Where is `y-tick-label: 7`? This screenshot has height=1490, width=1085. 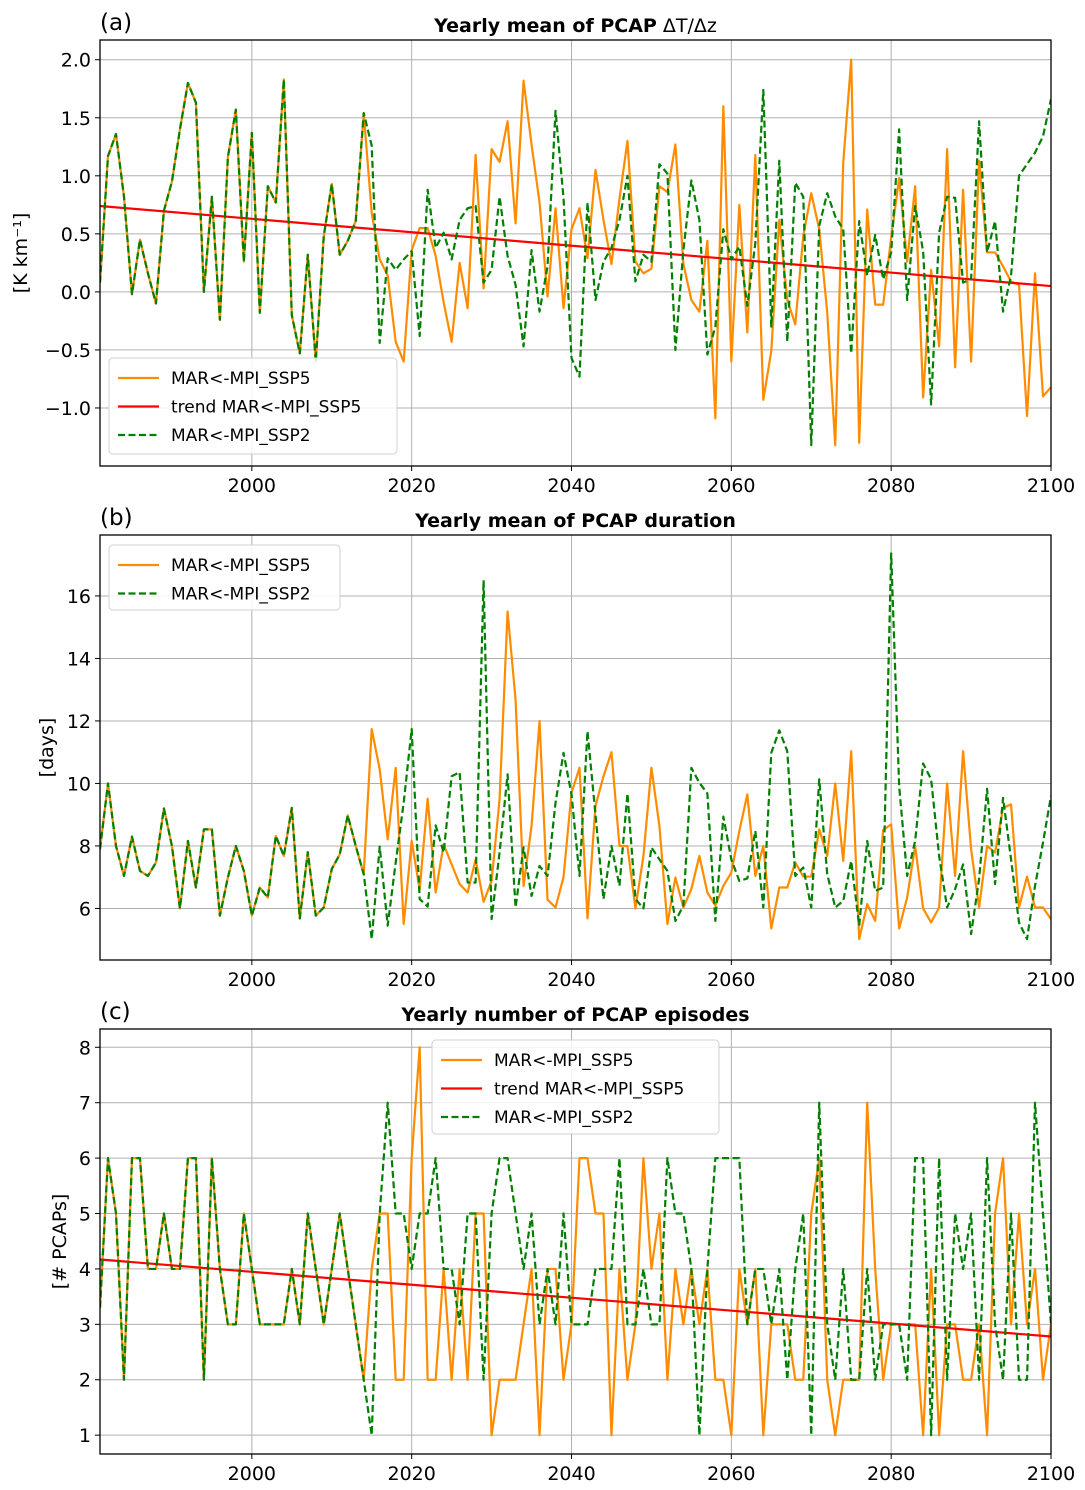
y-tick-label: 7 is located at coordinates (85, 1104).